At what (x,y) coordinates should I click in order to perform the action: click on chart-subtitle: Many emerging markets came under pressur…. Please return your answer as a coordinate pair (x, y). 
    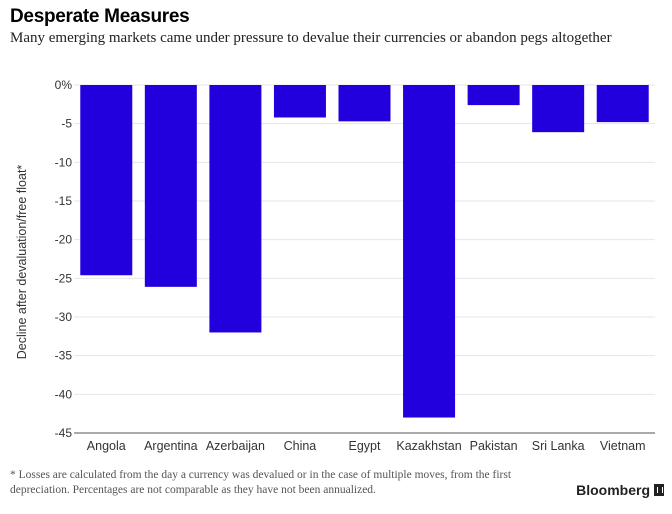
    Looking at the image, I should click on (311, 38).